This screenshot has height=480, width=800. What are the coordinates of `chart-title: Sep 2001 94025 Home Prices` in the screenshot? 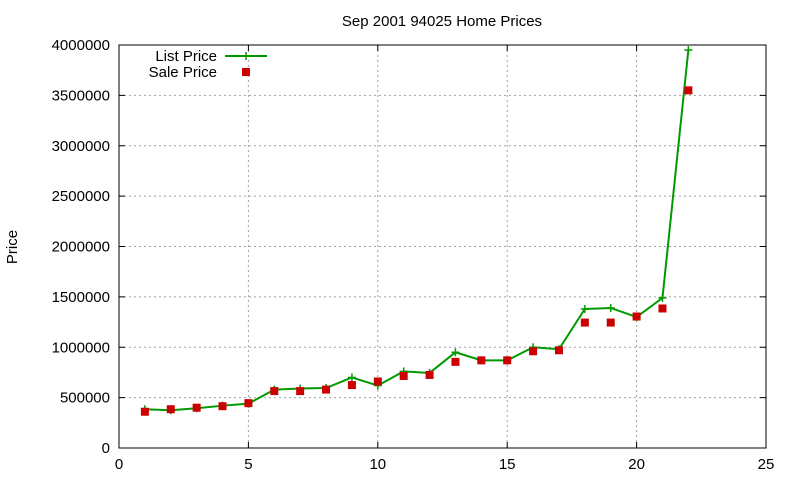 It's located at (442, 21).